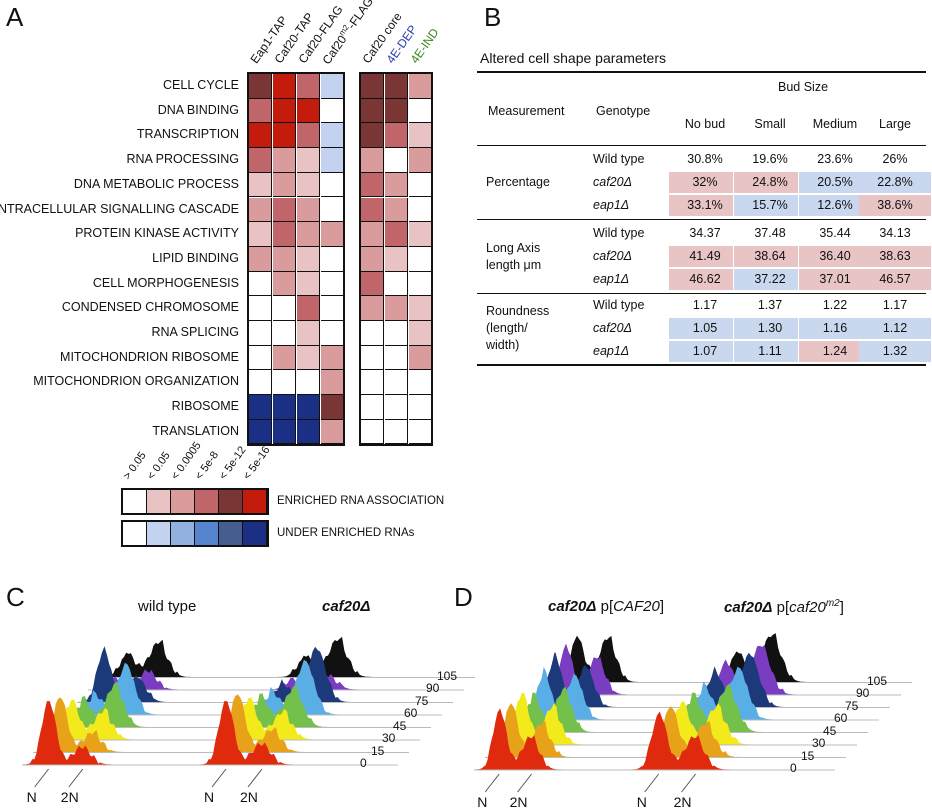  What do you see at coordinates (661, 606) in the screenshot?
I see `panel-d-left-end: ]` at bounding box center [661, 606].